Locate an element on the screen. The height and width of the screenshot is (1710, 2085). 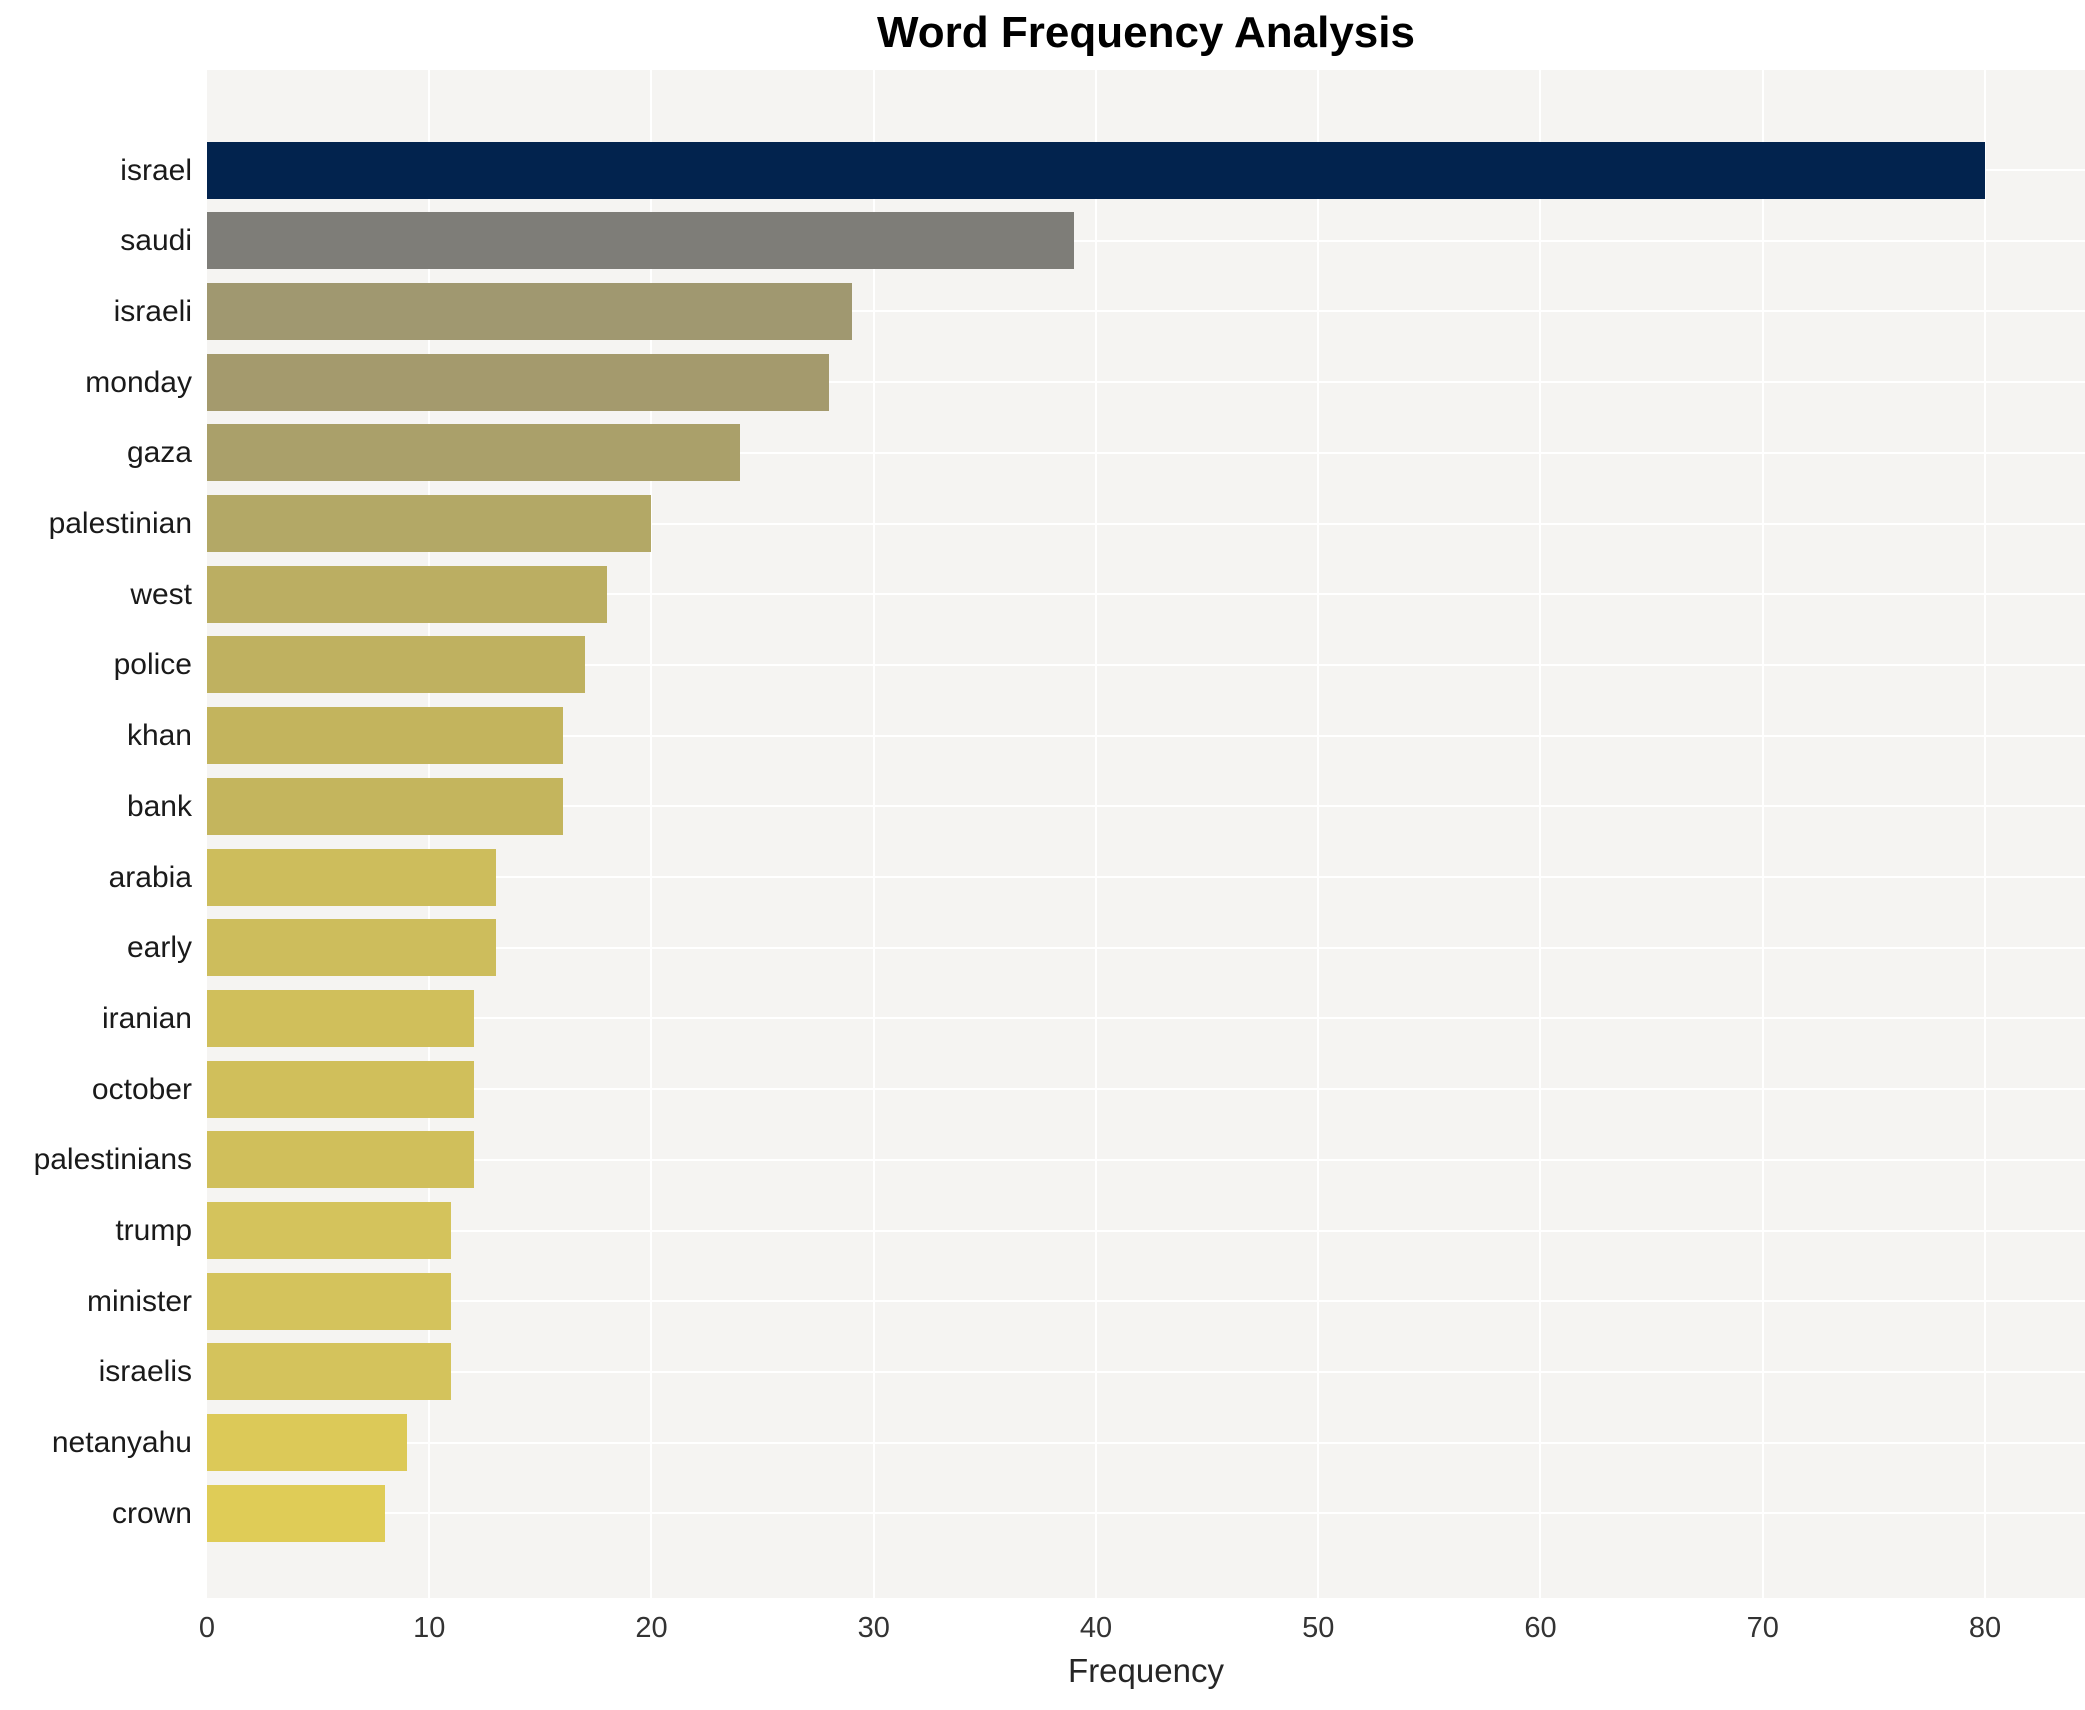
y-tick-label-monday: monday is located at coordinates (138, 382).